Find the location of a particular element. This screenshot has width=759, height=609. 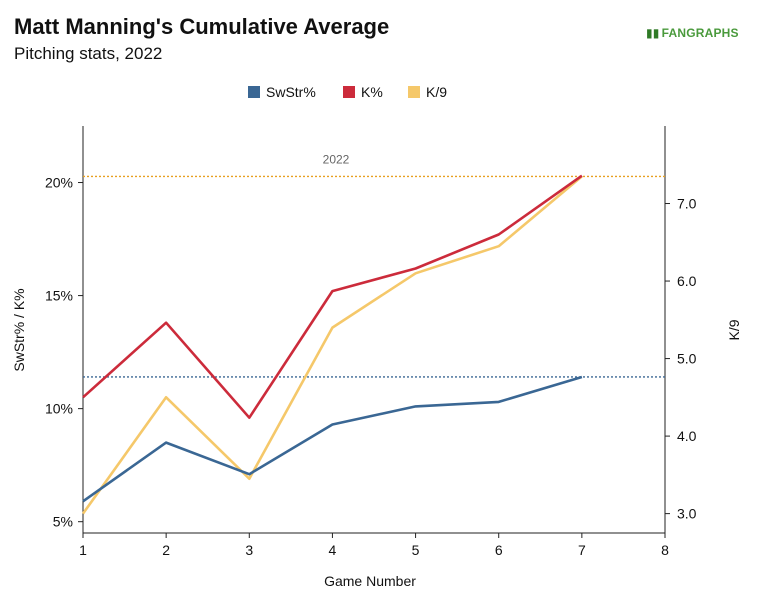

x-tick-label: 7 is located at coordinates (582, 550).